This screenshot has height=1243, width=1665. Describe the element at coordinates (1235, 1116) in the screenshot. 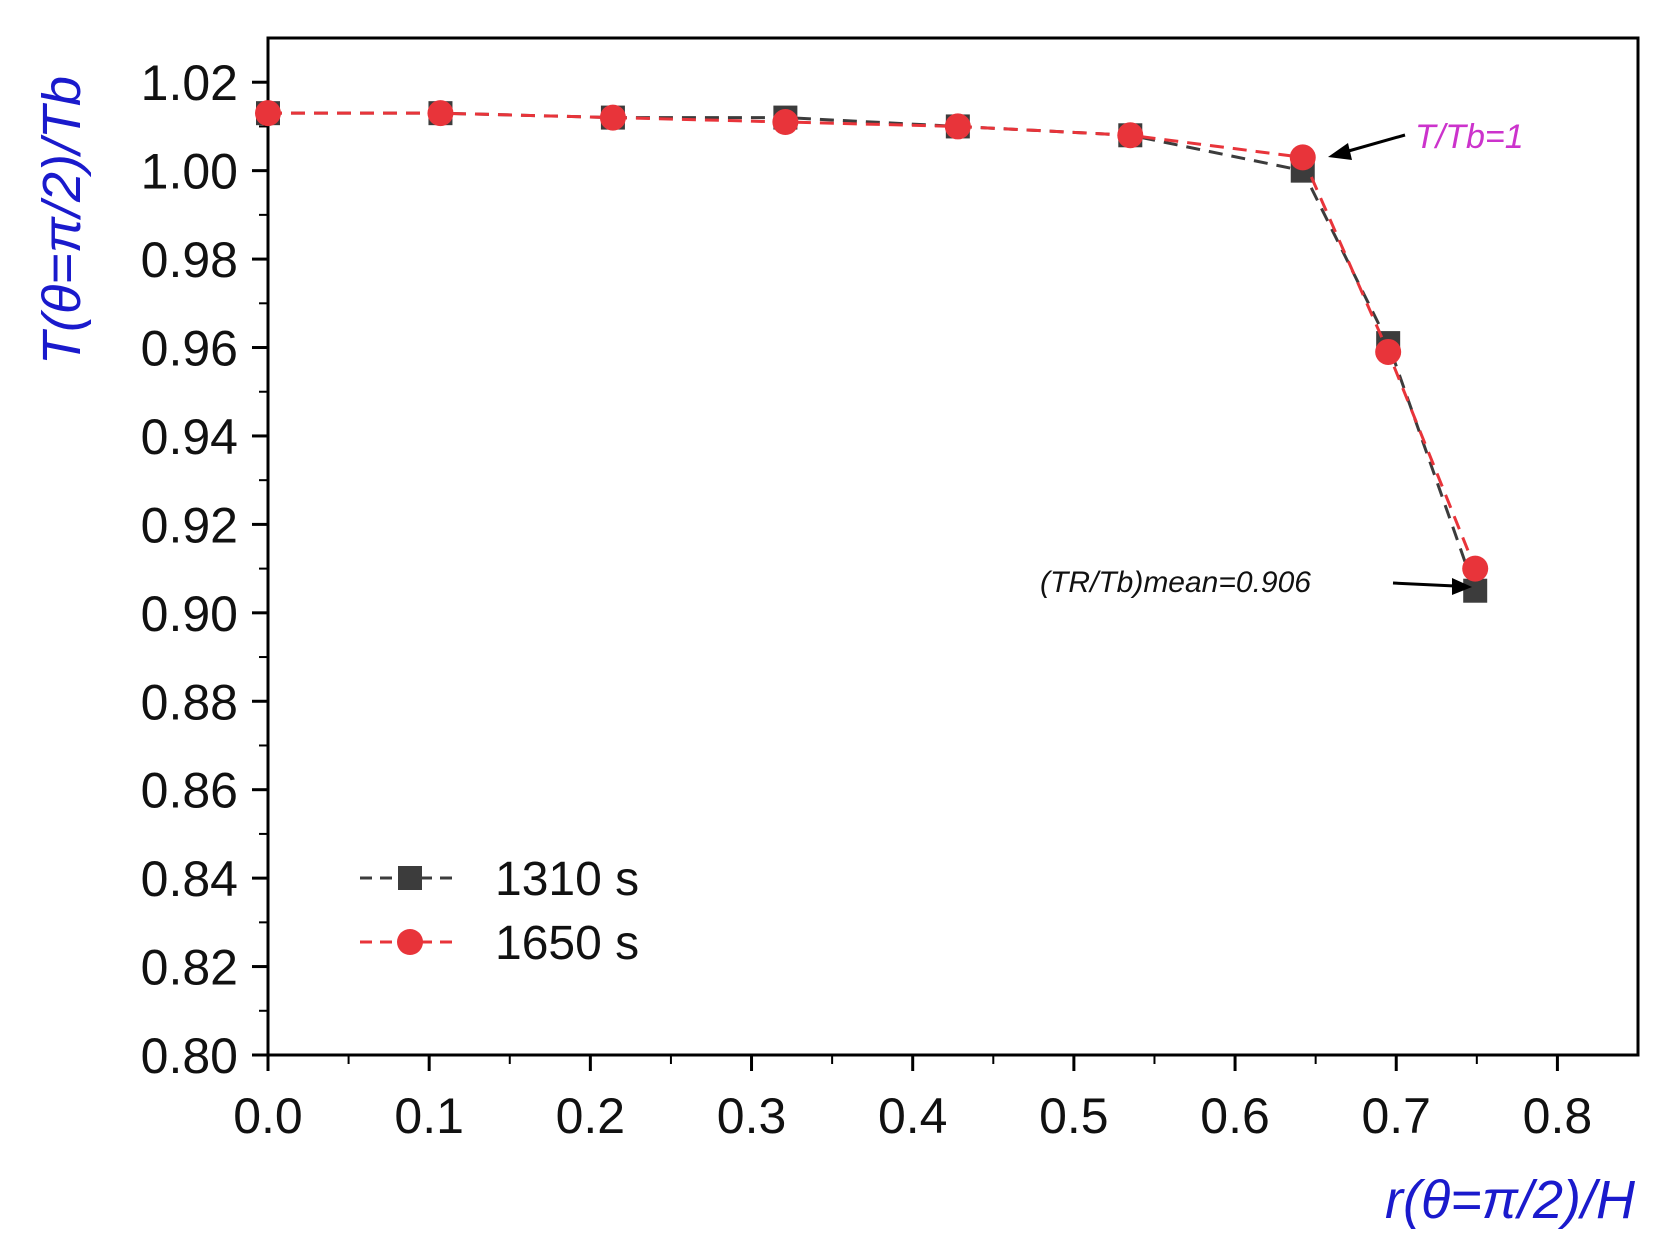

I see `x-tick-label: 0.6` at that location.